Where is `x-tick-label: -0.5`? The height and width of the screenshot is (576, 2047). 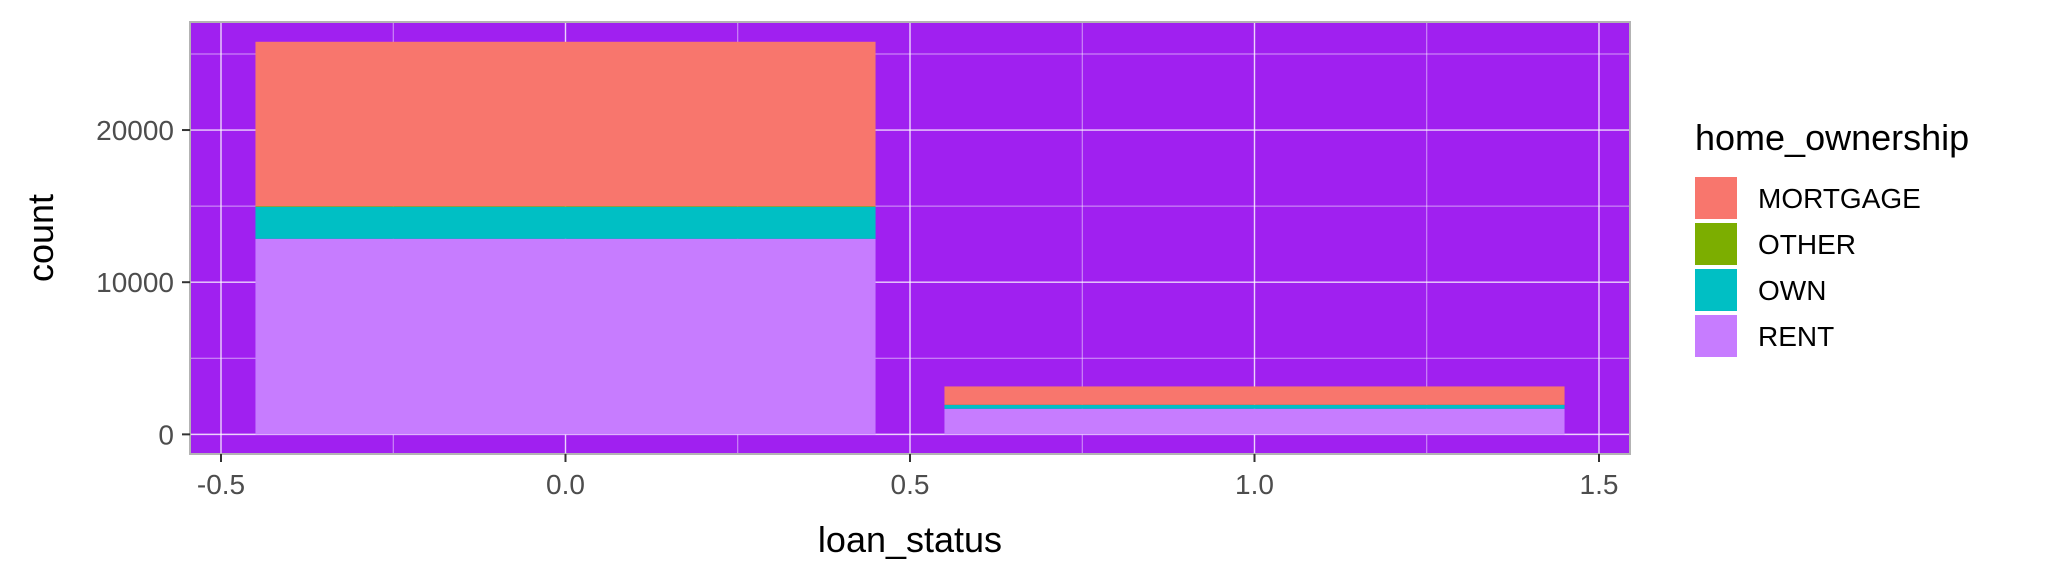
x-tick-label: -0.5 is located at coordinates (221, 484).